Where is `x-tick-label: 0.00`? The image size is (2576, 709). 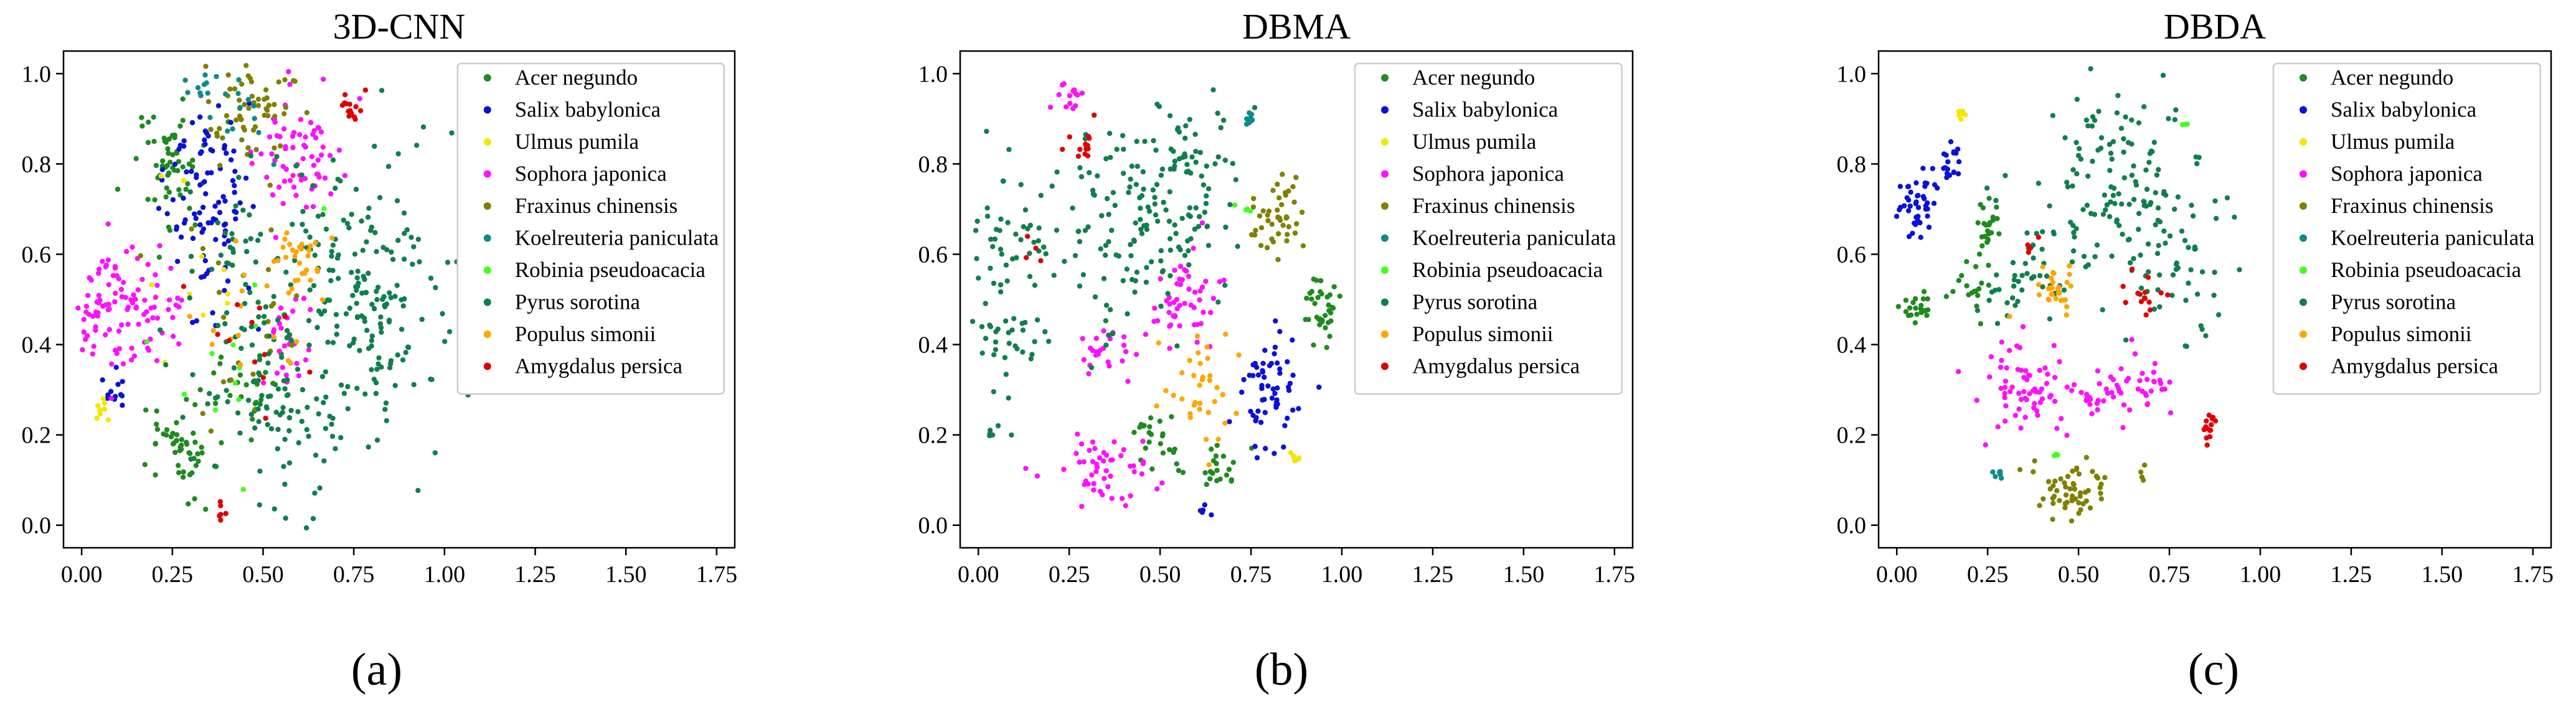
x-tick-label: 0.00 is located at coordinates (1897, 574).